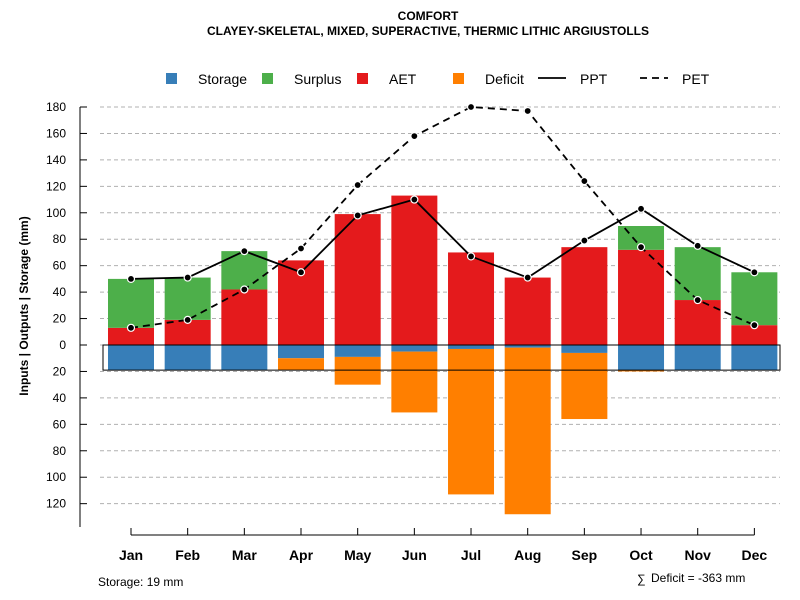 This screenshot has width=800, height=600. I want to click on legend-swatch-deficit, so click(458, 78).